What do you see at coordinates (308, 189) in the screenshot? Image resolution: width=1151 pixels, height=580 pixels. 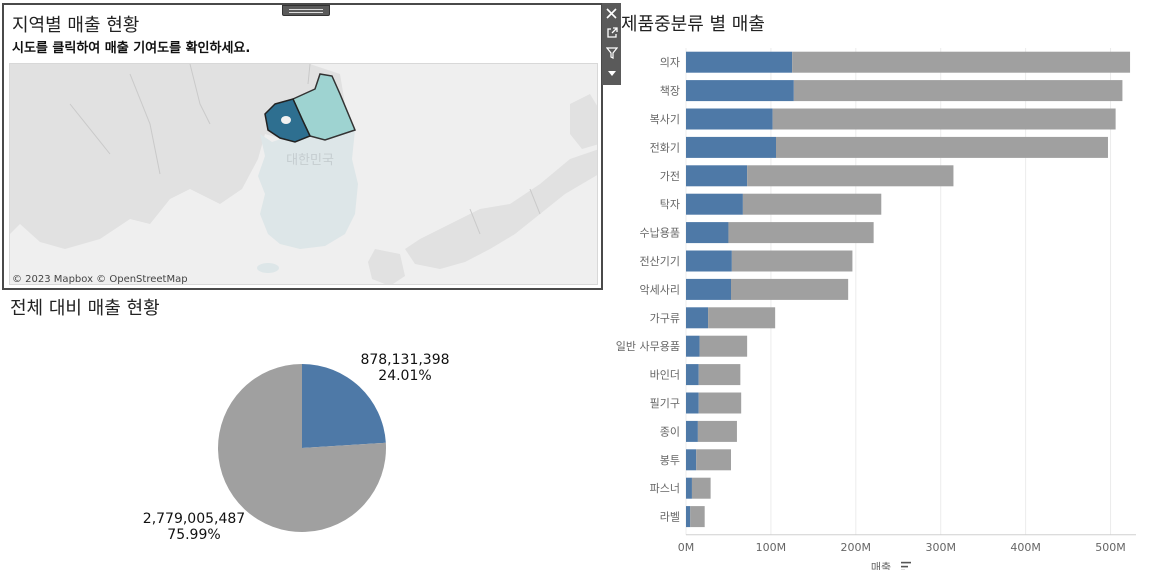 I see `region-south-korea` at bounding box center [308, 189].